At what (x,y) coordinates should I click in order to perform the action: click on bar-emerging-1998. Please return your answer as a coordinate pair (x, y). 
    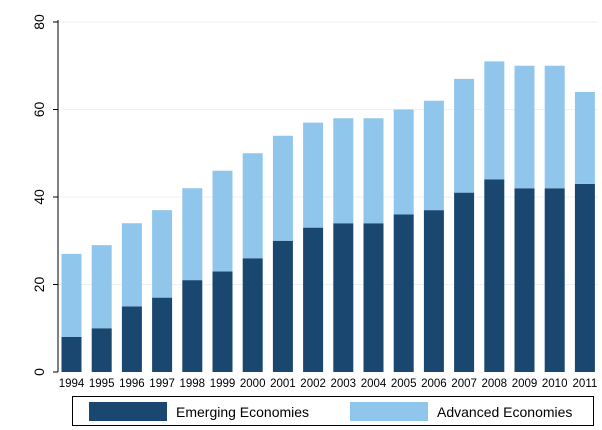
    Looking at the image, I should click on (192, 326).